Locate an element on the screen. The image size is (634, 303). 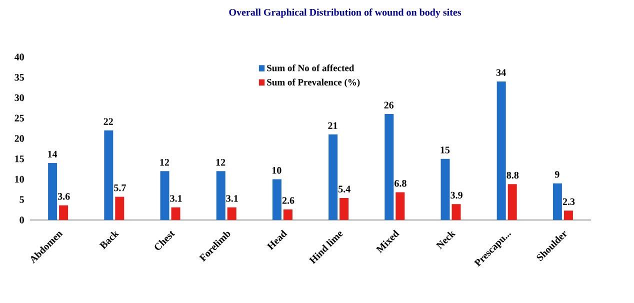
data-label: 3.9 is located at coordinates (456, 195).